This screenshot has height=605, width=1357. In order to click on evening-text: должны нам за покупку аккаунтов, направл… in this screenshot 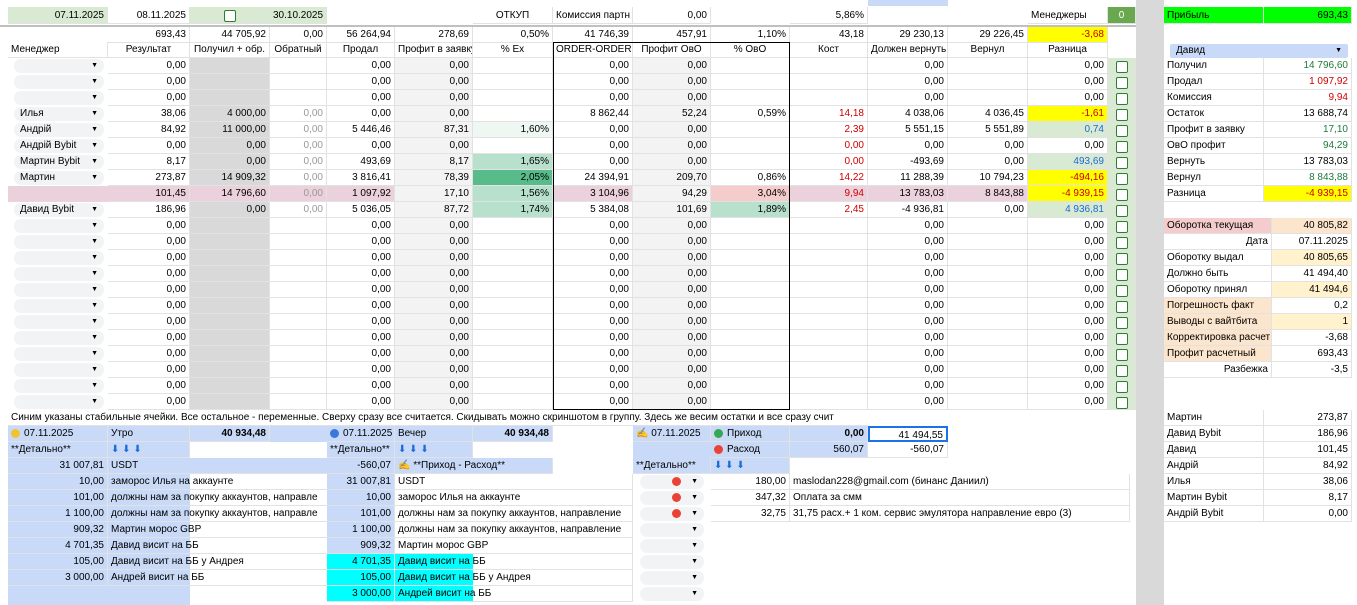, I will do `click(514, 514)`.